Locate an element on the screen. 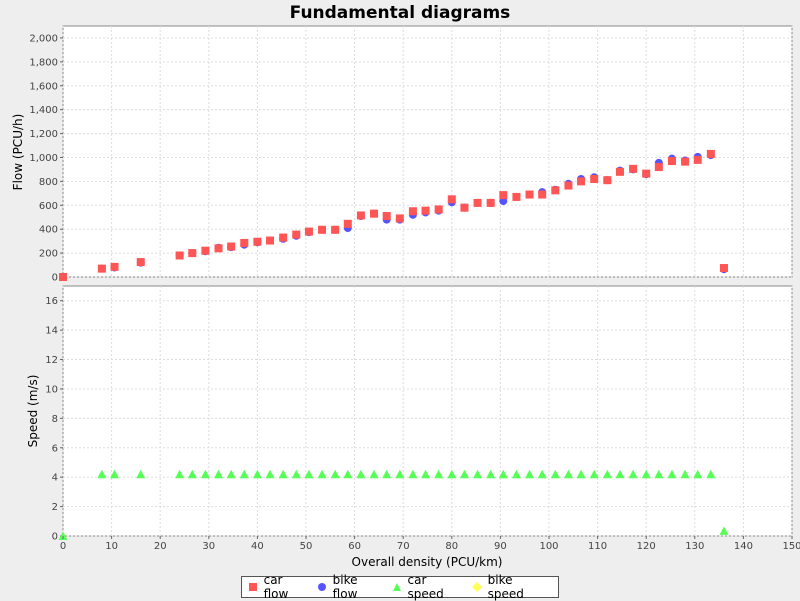  y-tick-label: 12 is located at coordinates (51, 360).